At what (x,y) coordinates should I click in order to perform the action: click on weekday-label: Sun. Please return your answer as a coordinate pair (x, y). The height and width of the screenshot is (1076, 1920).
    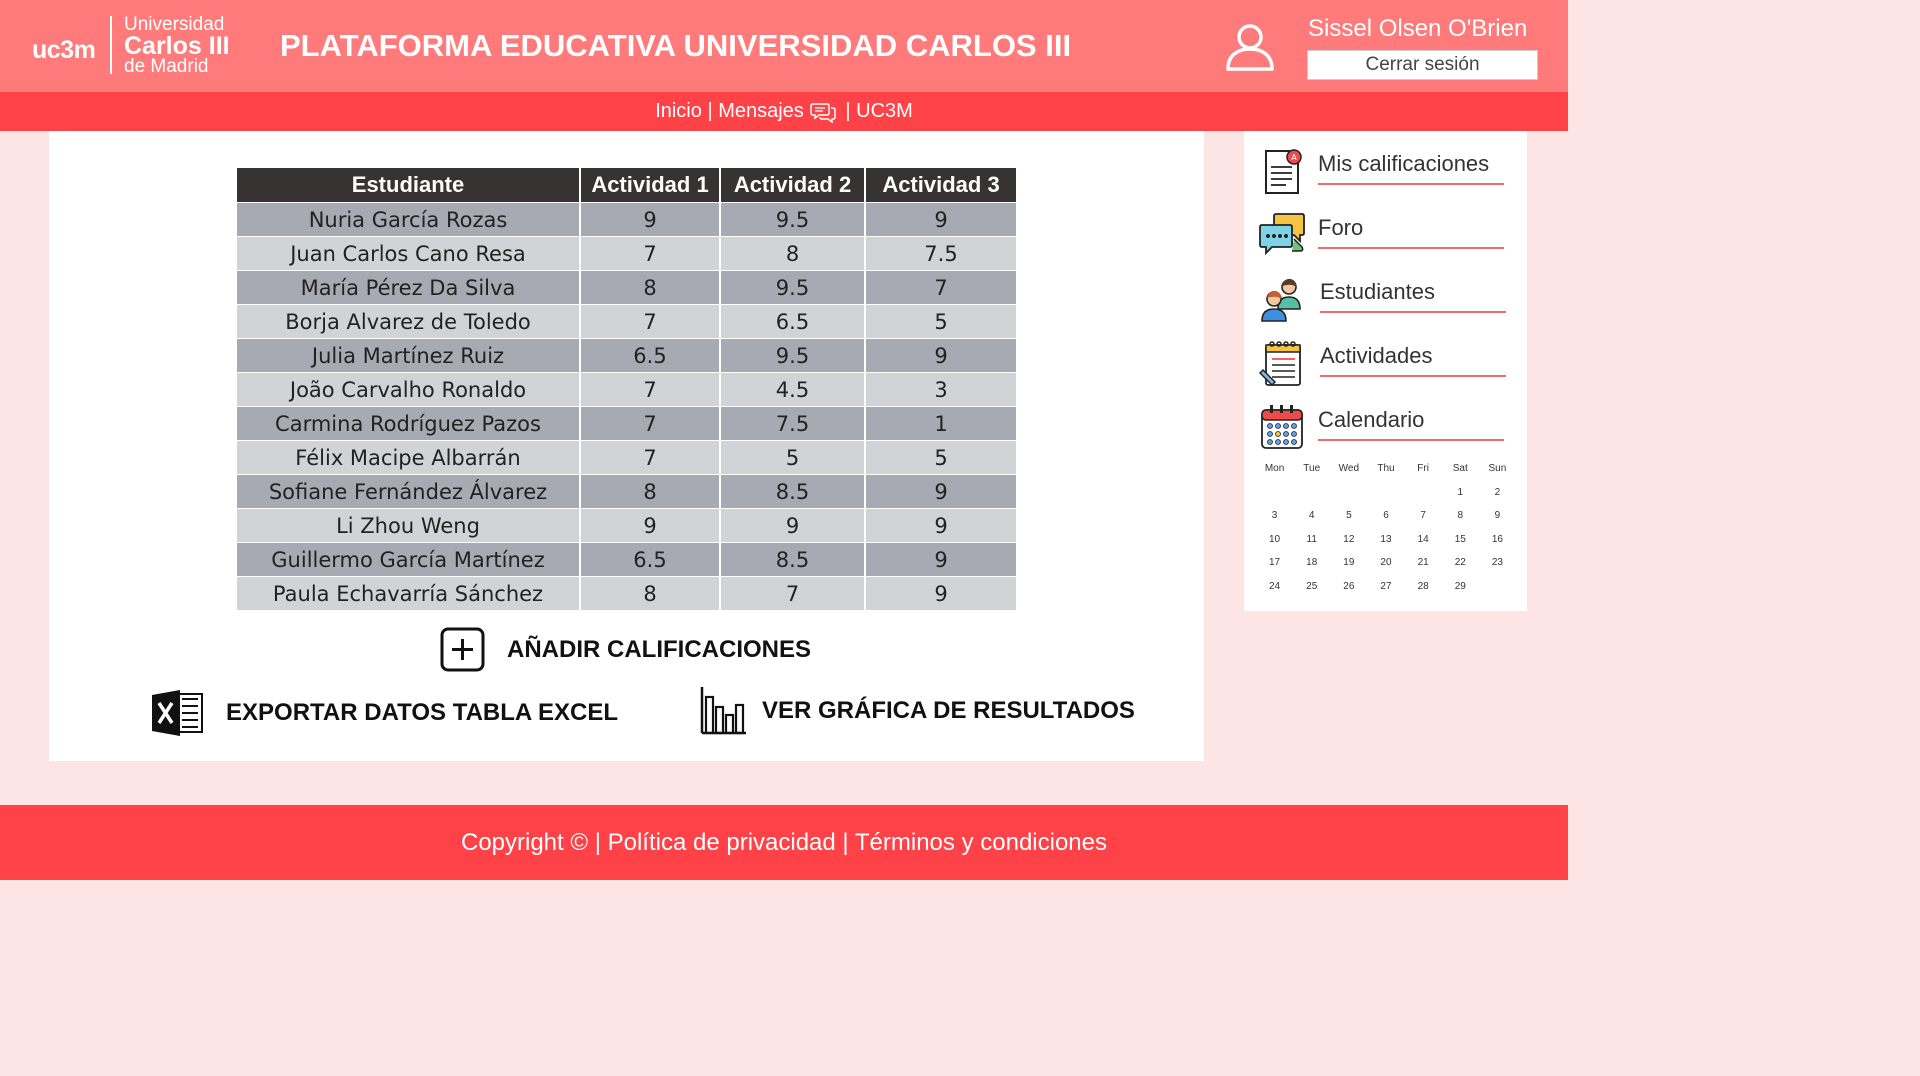
    Looking at the image, I should click on (1497, 468).